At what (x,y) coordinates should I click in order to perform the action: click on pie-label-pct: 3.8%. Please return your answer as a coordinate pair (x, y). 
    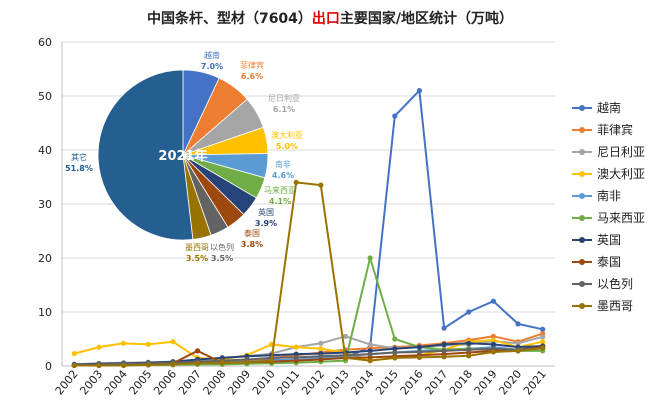
    Looking at the image, I should click on (252, 244).